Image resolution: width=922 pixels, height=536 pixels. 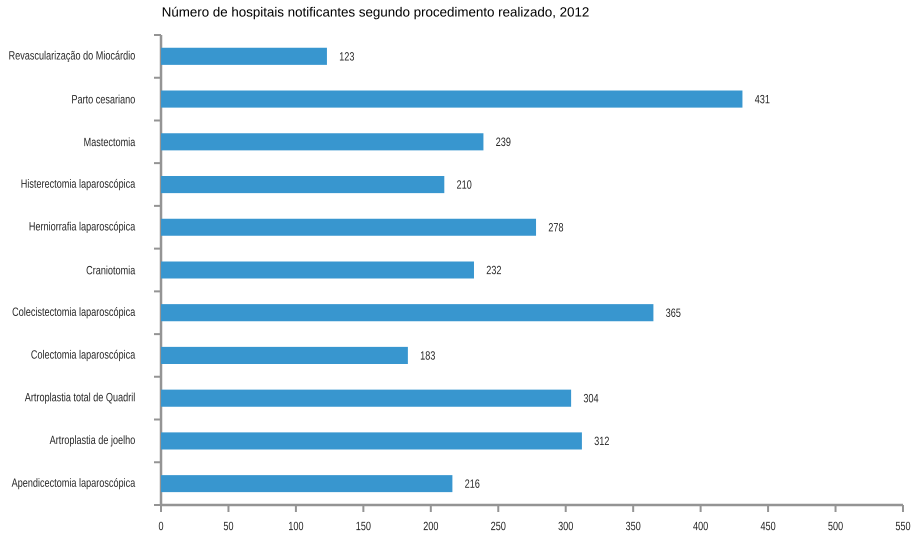 What do you see at coordinates (103, 99) in the screenshot?
I see `y-tick-label: Parto cesariano` at bounding box center [103, 99].